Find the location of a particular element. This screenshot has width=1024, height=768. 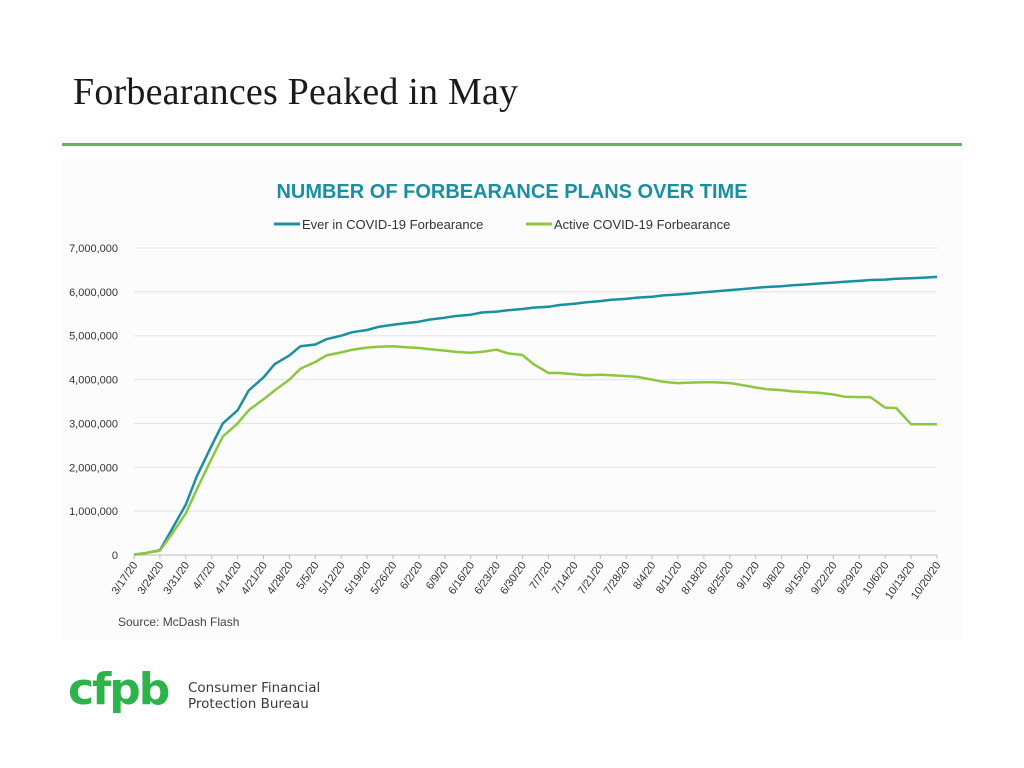

chart-source: Source: McDash Flash is located at coordinates (178, 622).